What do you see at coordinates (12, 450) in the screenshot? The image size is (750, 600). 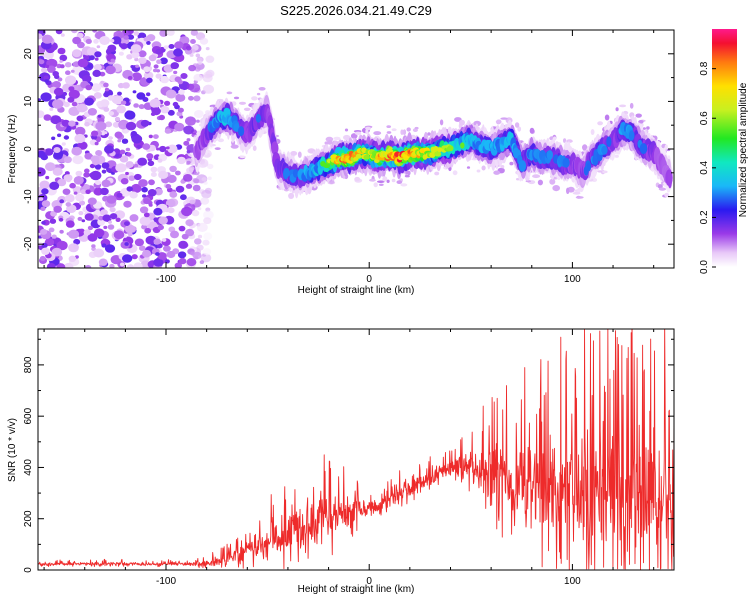 I see `snr-ylabel: SNR (10 * v/v)` at bounding box center [12, 450].